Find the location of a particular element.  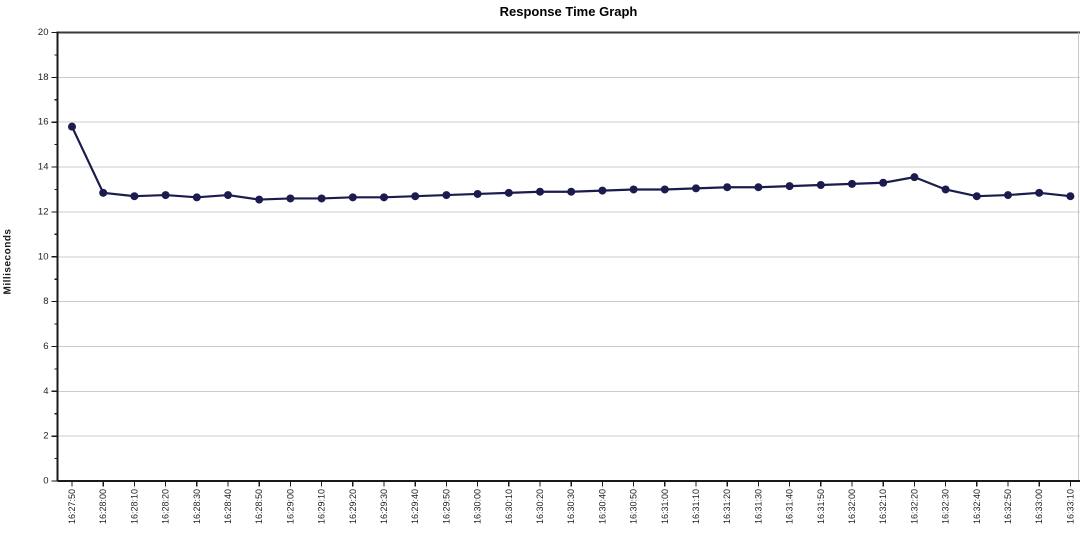

x-tick-label: 16:31:10 is located at coordinates (696, 506).